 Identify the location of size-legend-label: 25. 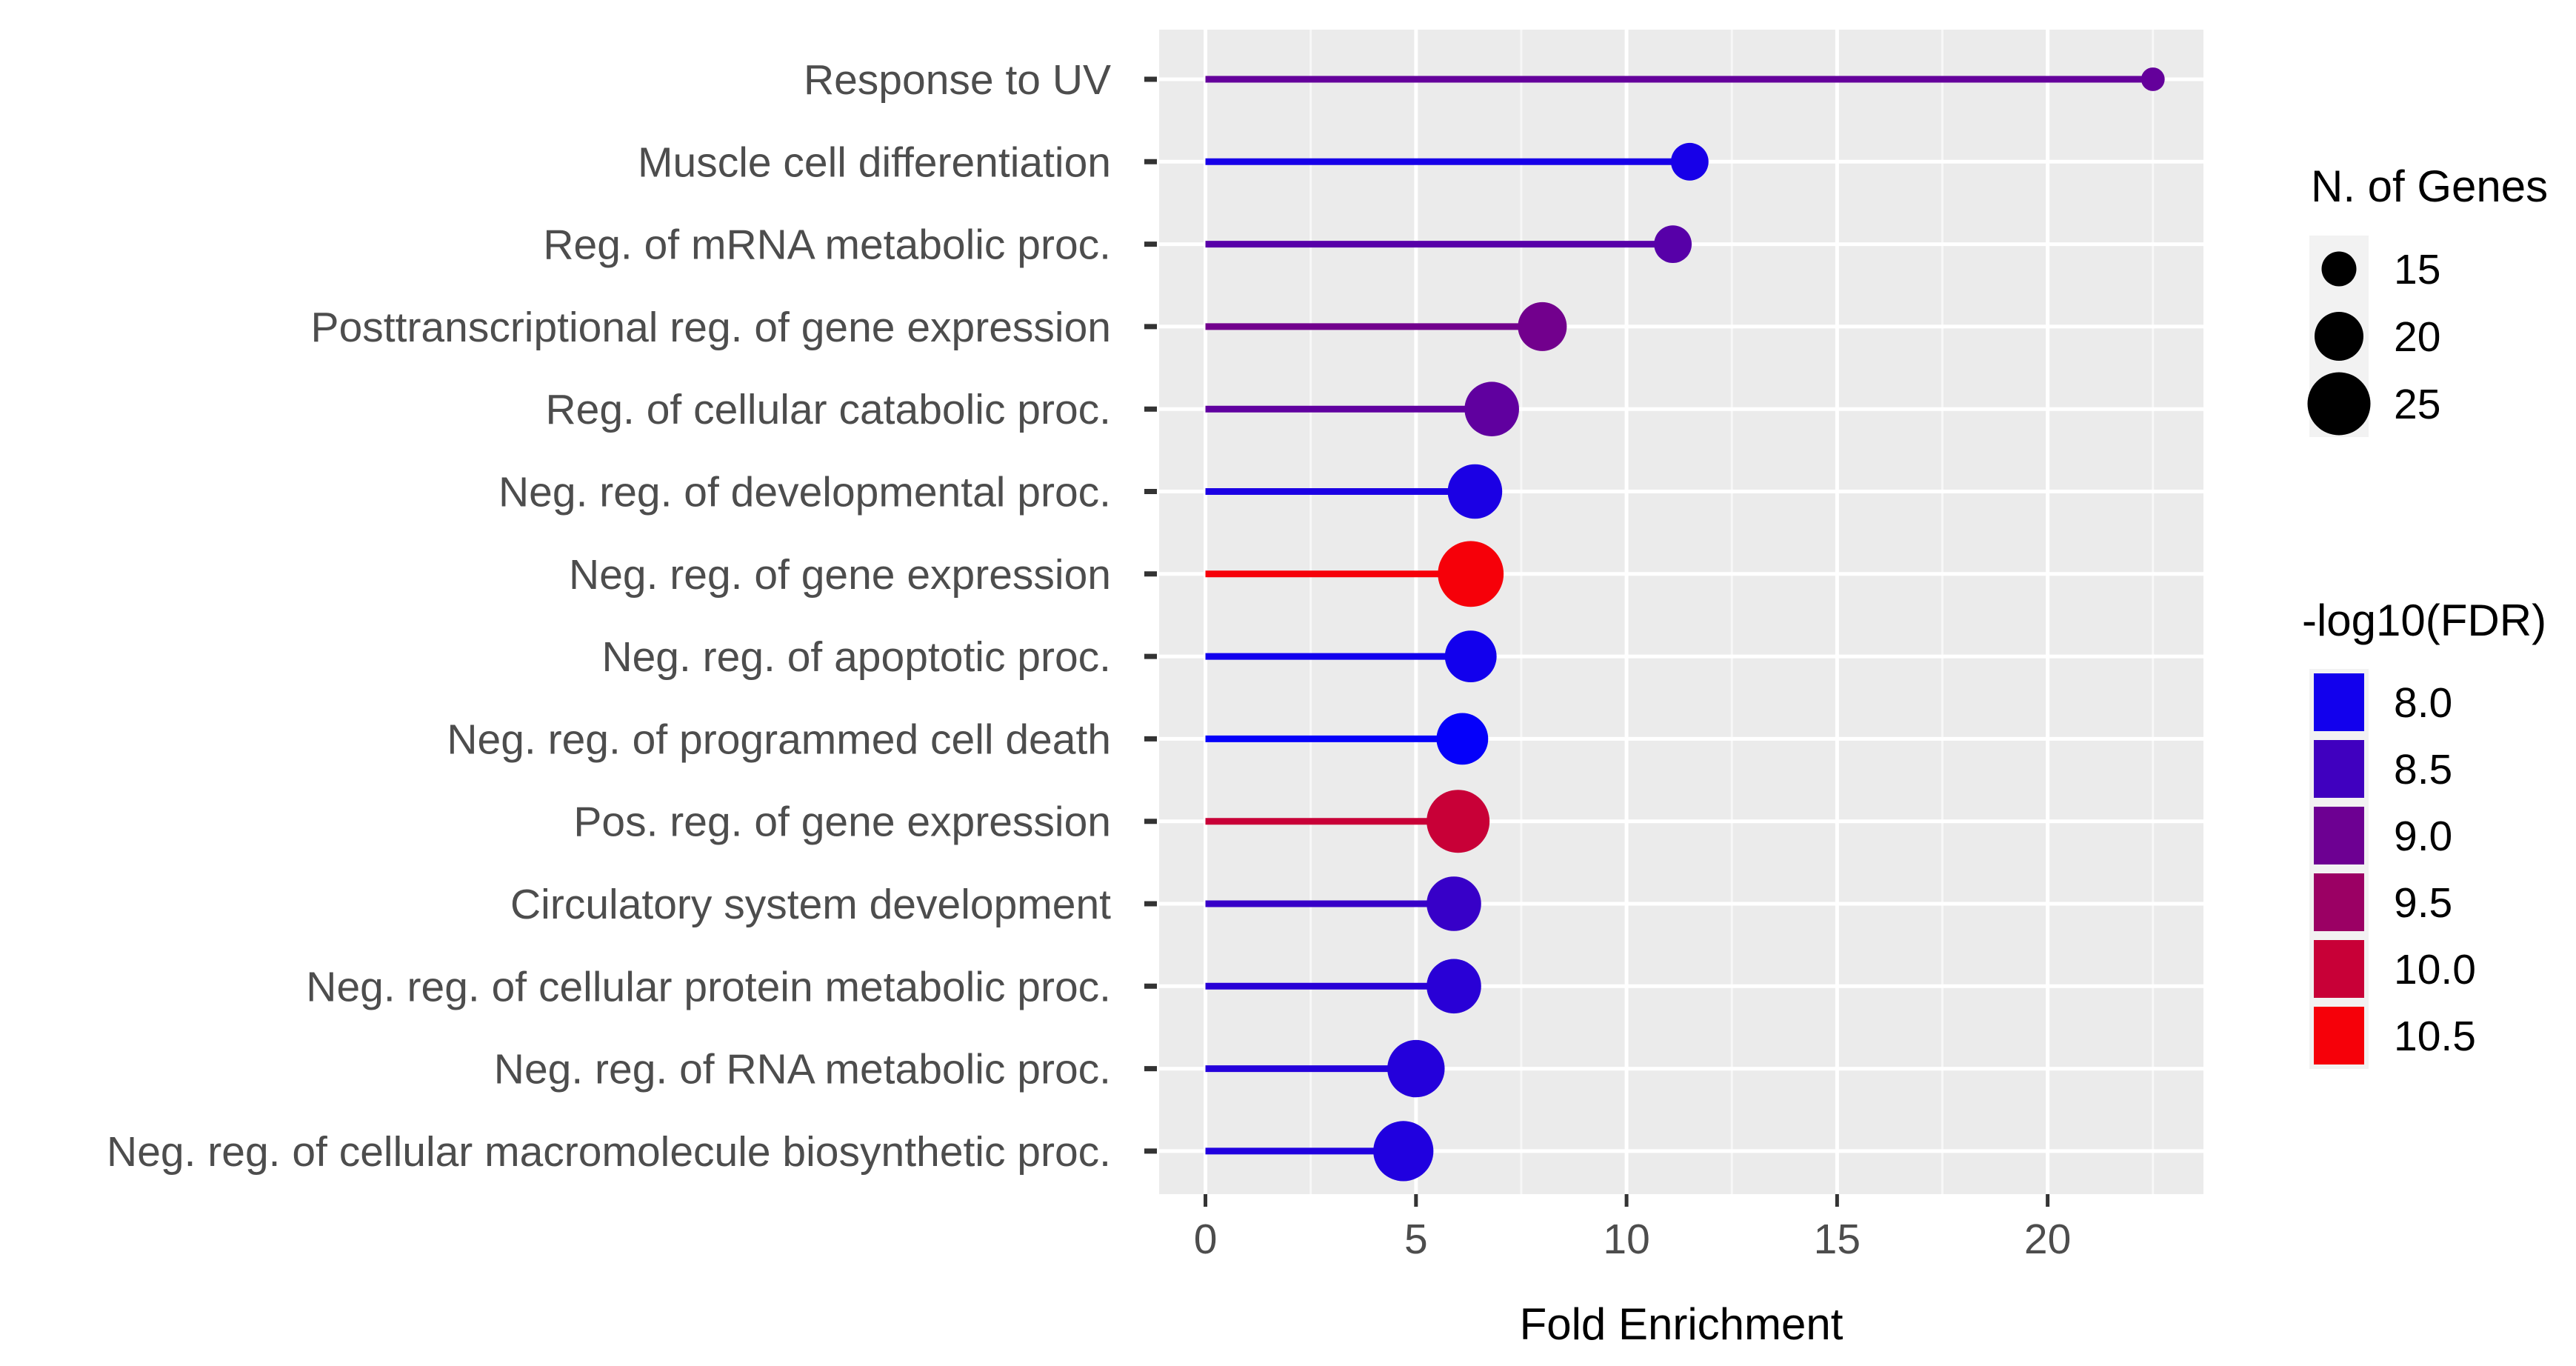
(2417, 405).